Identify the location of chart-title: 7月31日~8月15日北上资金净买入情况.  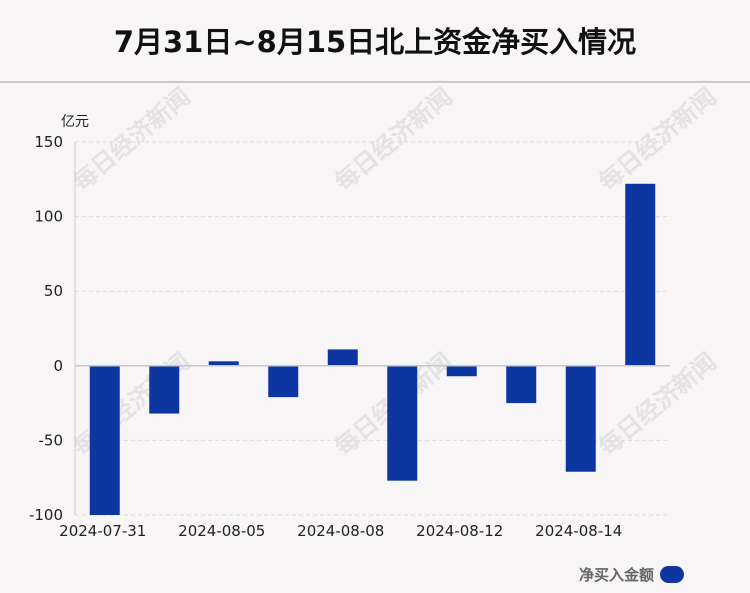
(375, 42).